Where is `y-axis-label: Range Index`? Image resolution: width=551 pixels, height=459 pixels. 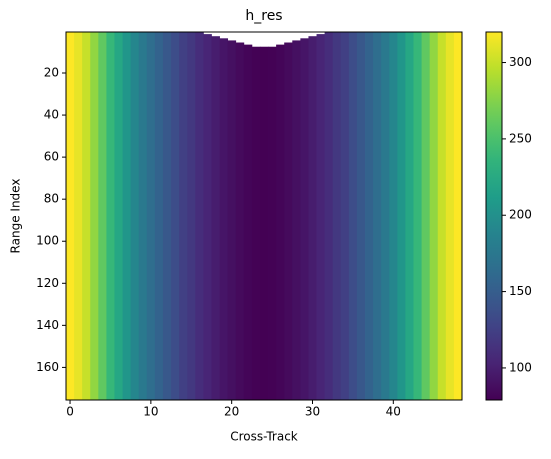
y-axis-label: Range Index is located at coordinates (16, 216).